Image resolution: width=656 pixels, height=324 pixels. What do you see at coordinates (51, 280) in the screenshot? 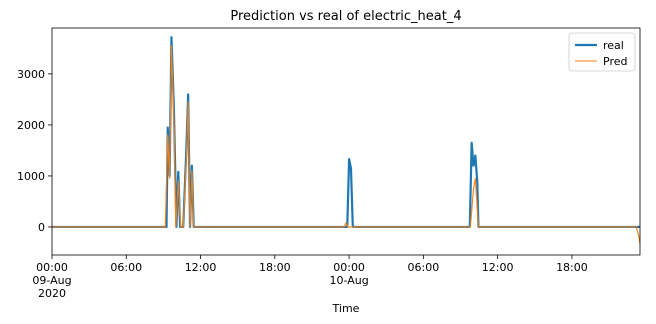
I see `x-tick-date-label: 09-Aug` at bounding box center [51, 280].